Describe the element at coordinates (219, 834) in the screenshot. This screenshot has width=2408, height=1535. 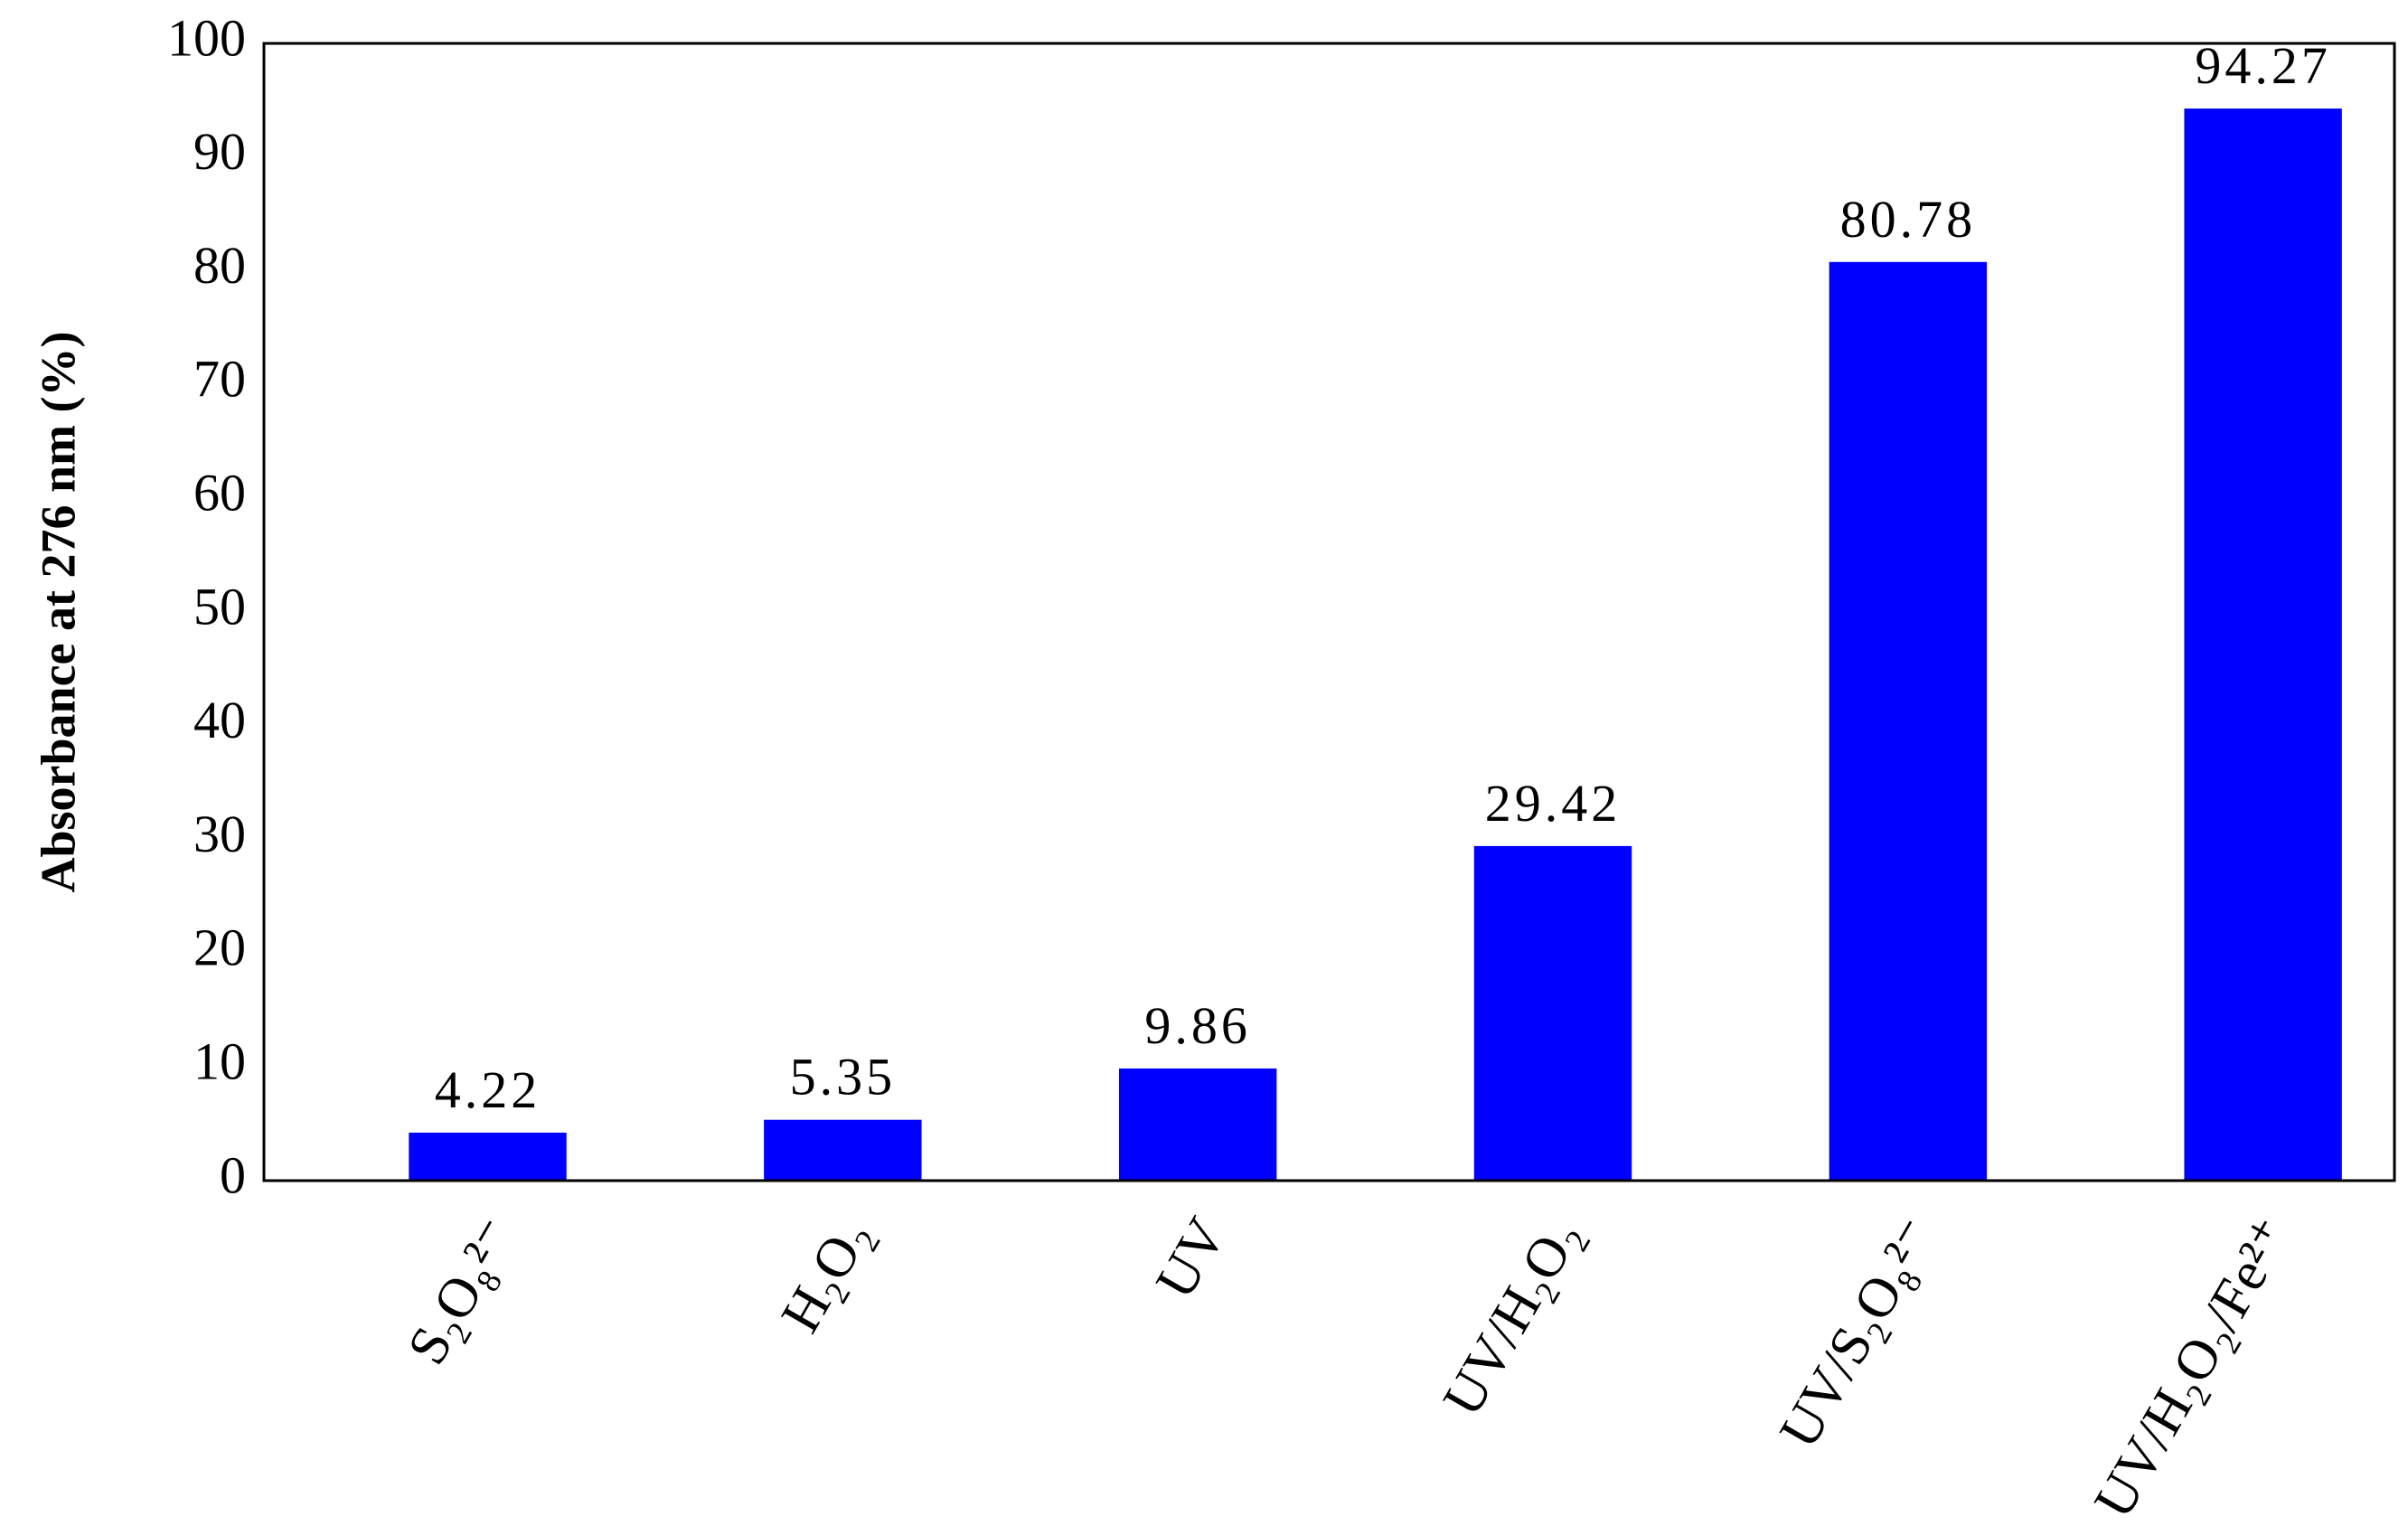
I see `y-tick-label: 30` at that location.